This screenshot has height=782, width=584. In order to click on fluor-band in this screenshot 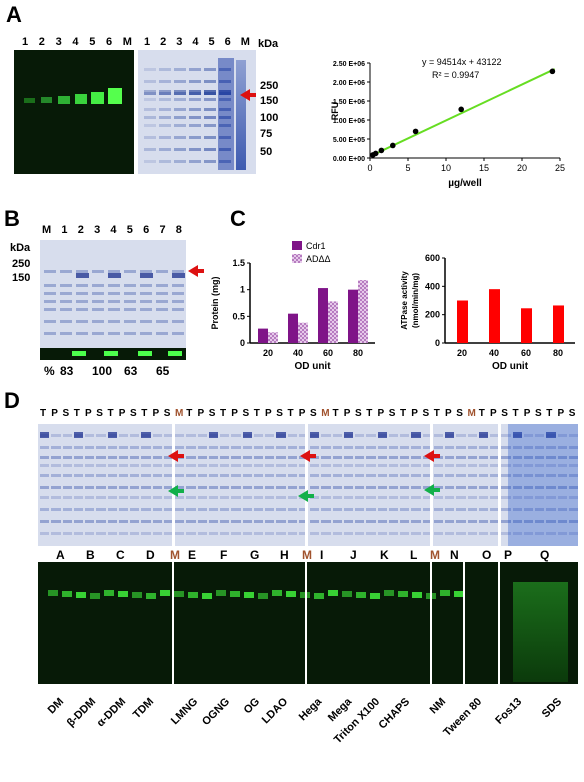, I will do `click(459, 594)`.